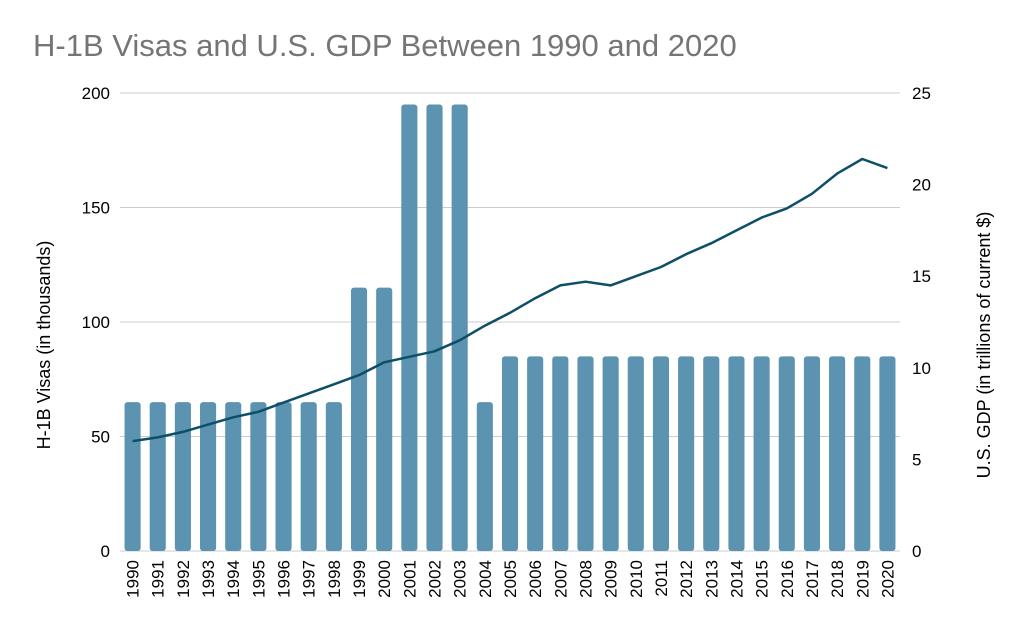 Image resolution: width=1024 pixels, height=635 pixels. Describe the element at coordinates (585, 453) in the screenshot. I see `bar-2008` at that location.